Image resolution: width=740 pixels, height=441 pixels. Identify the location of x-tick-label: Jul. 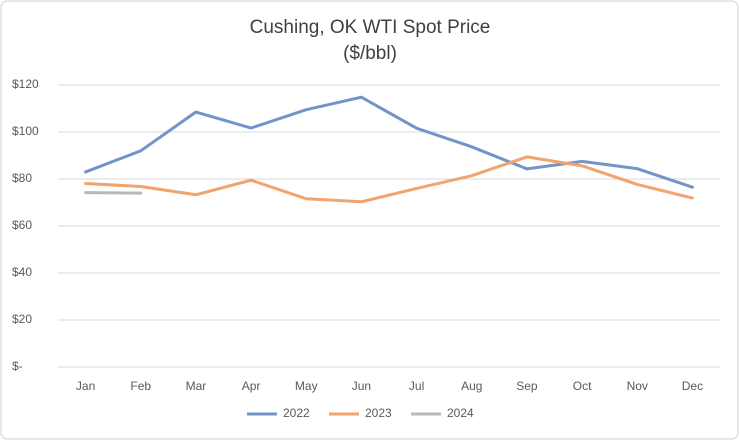
(416, 386).